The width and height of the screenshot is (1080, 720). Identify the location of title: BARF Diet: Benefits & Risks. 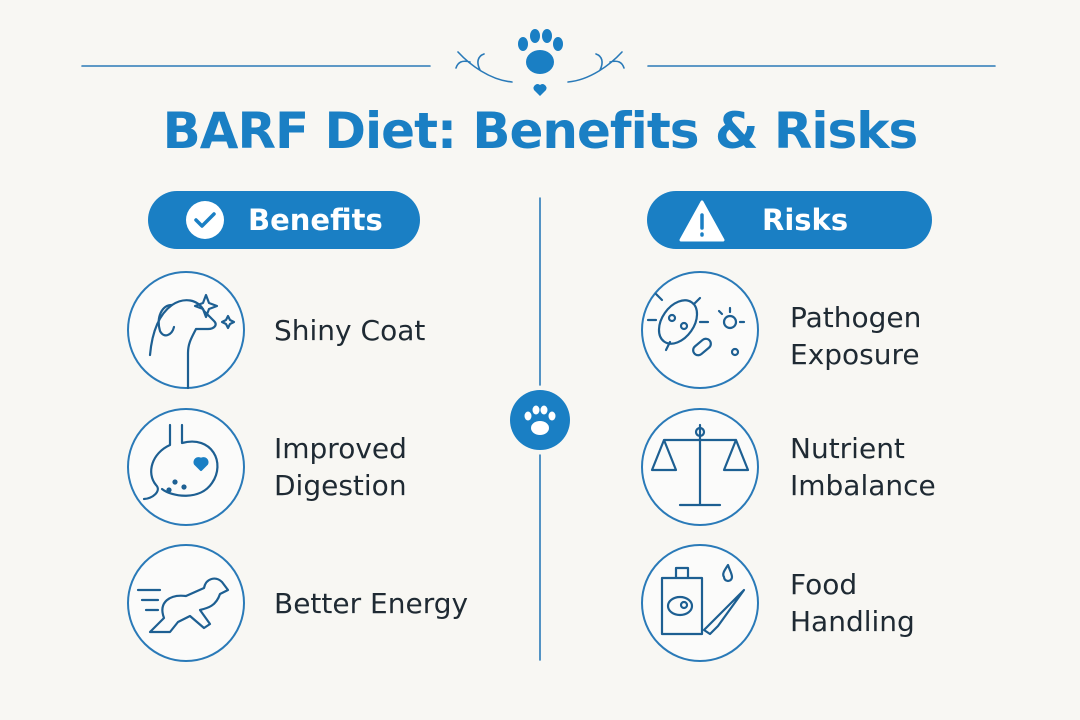
(540, 131).